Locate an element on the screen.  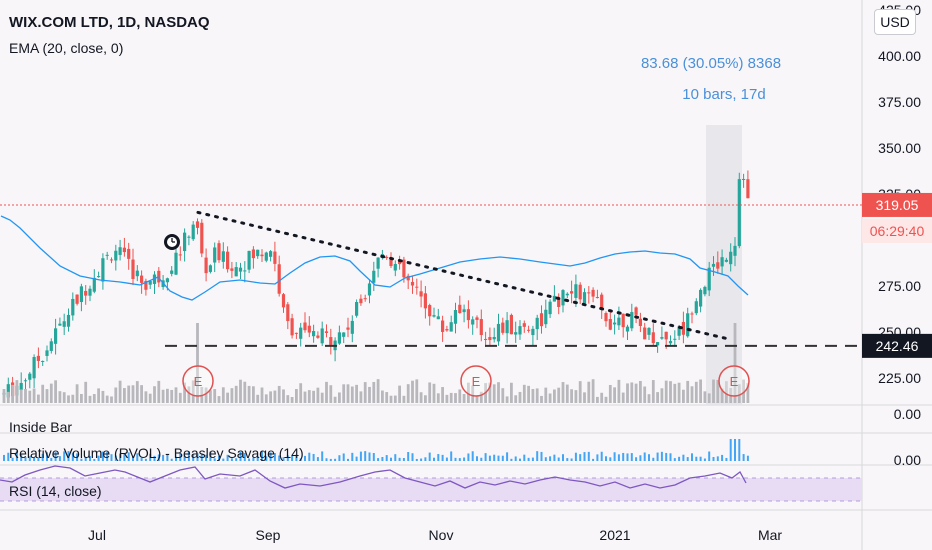
inside-bar-label: Inside Bar is located at coordinates (40, 427).